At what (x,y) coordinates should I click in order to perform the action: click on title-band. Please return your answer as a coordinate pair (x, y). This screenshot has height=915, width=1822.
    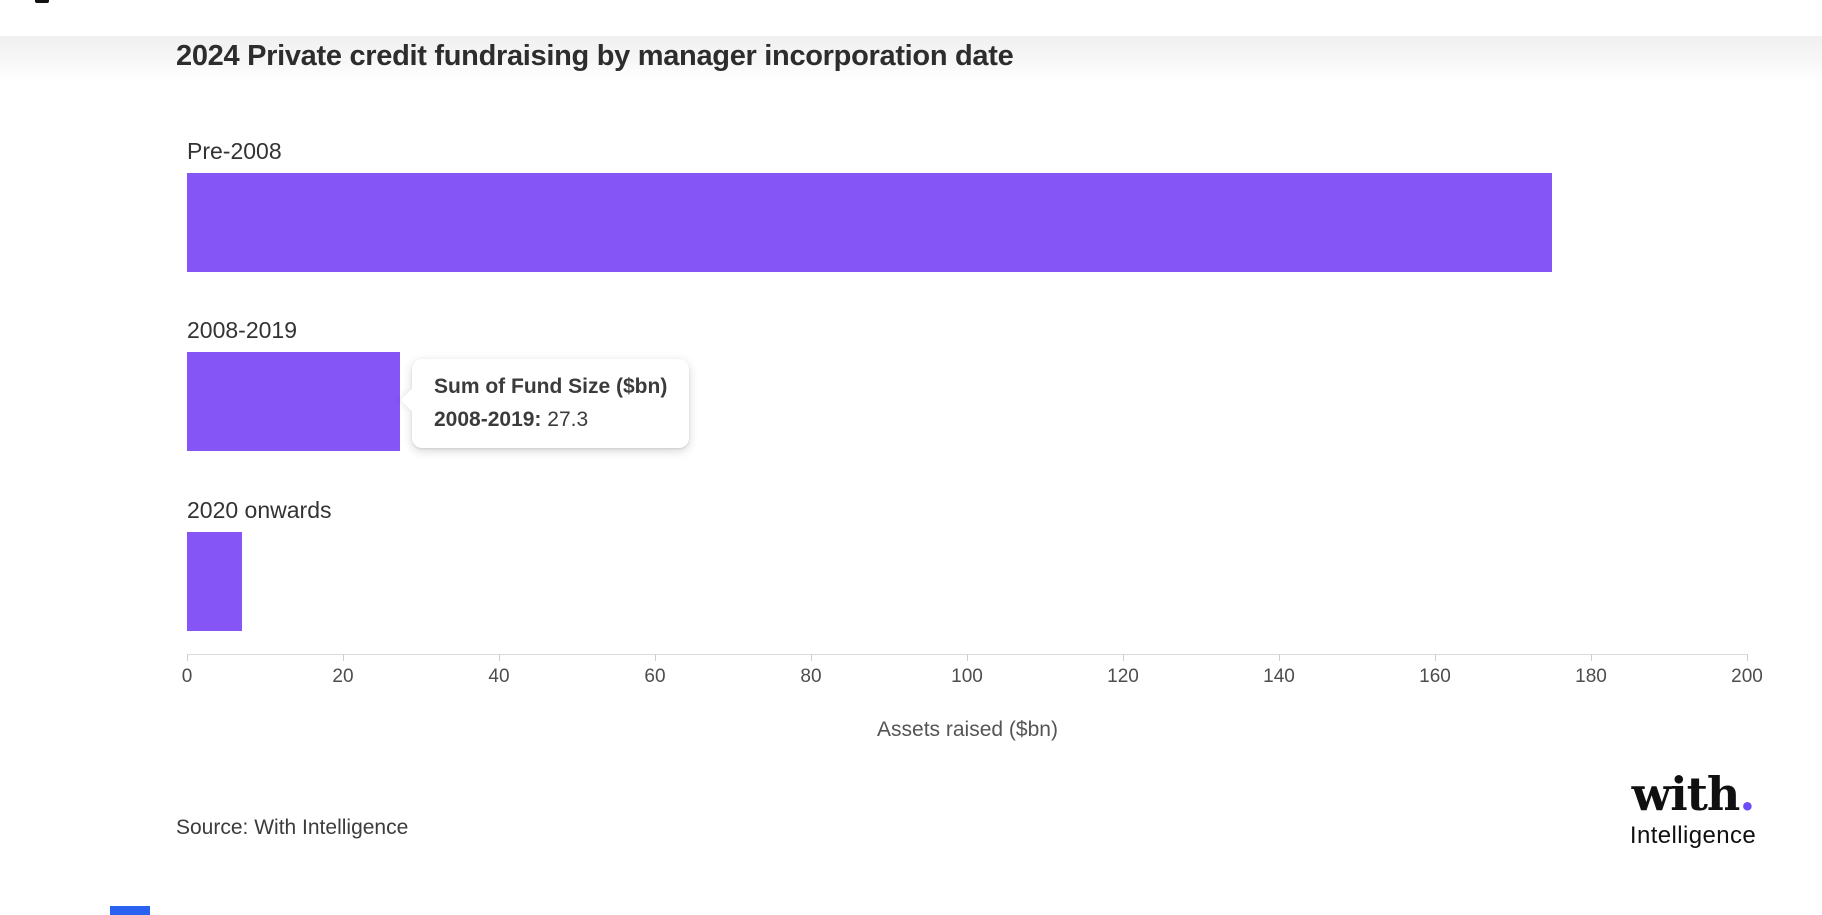
    Looking at the image, I should click on (911, 58).